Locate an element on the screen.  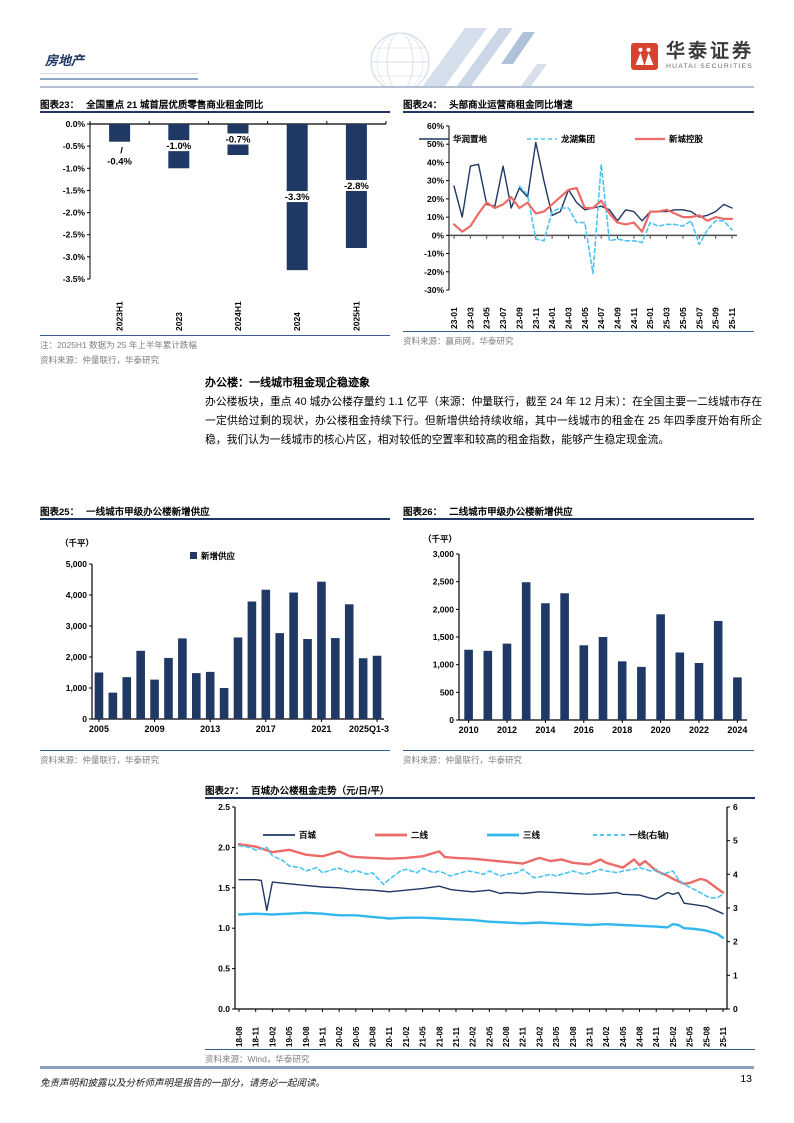
figure-26-title: 二线城市甲级办公楼新增供应 is located at coordinates (511, 512).